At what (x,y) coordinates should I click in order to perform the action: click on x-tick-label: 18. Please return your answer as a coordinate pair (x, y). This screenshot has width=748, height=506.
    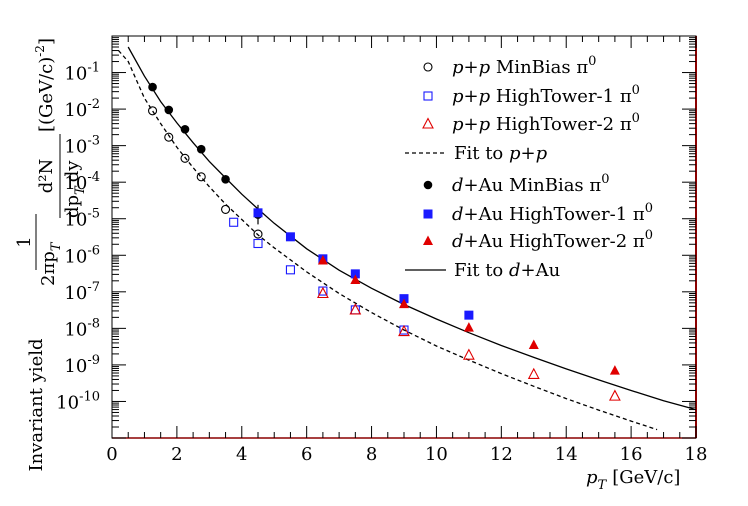
    Looking at the image, I should click on (696, 454).